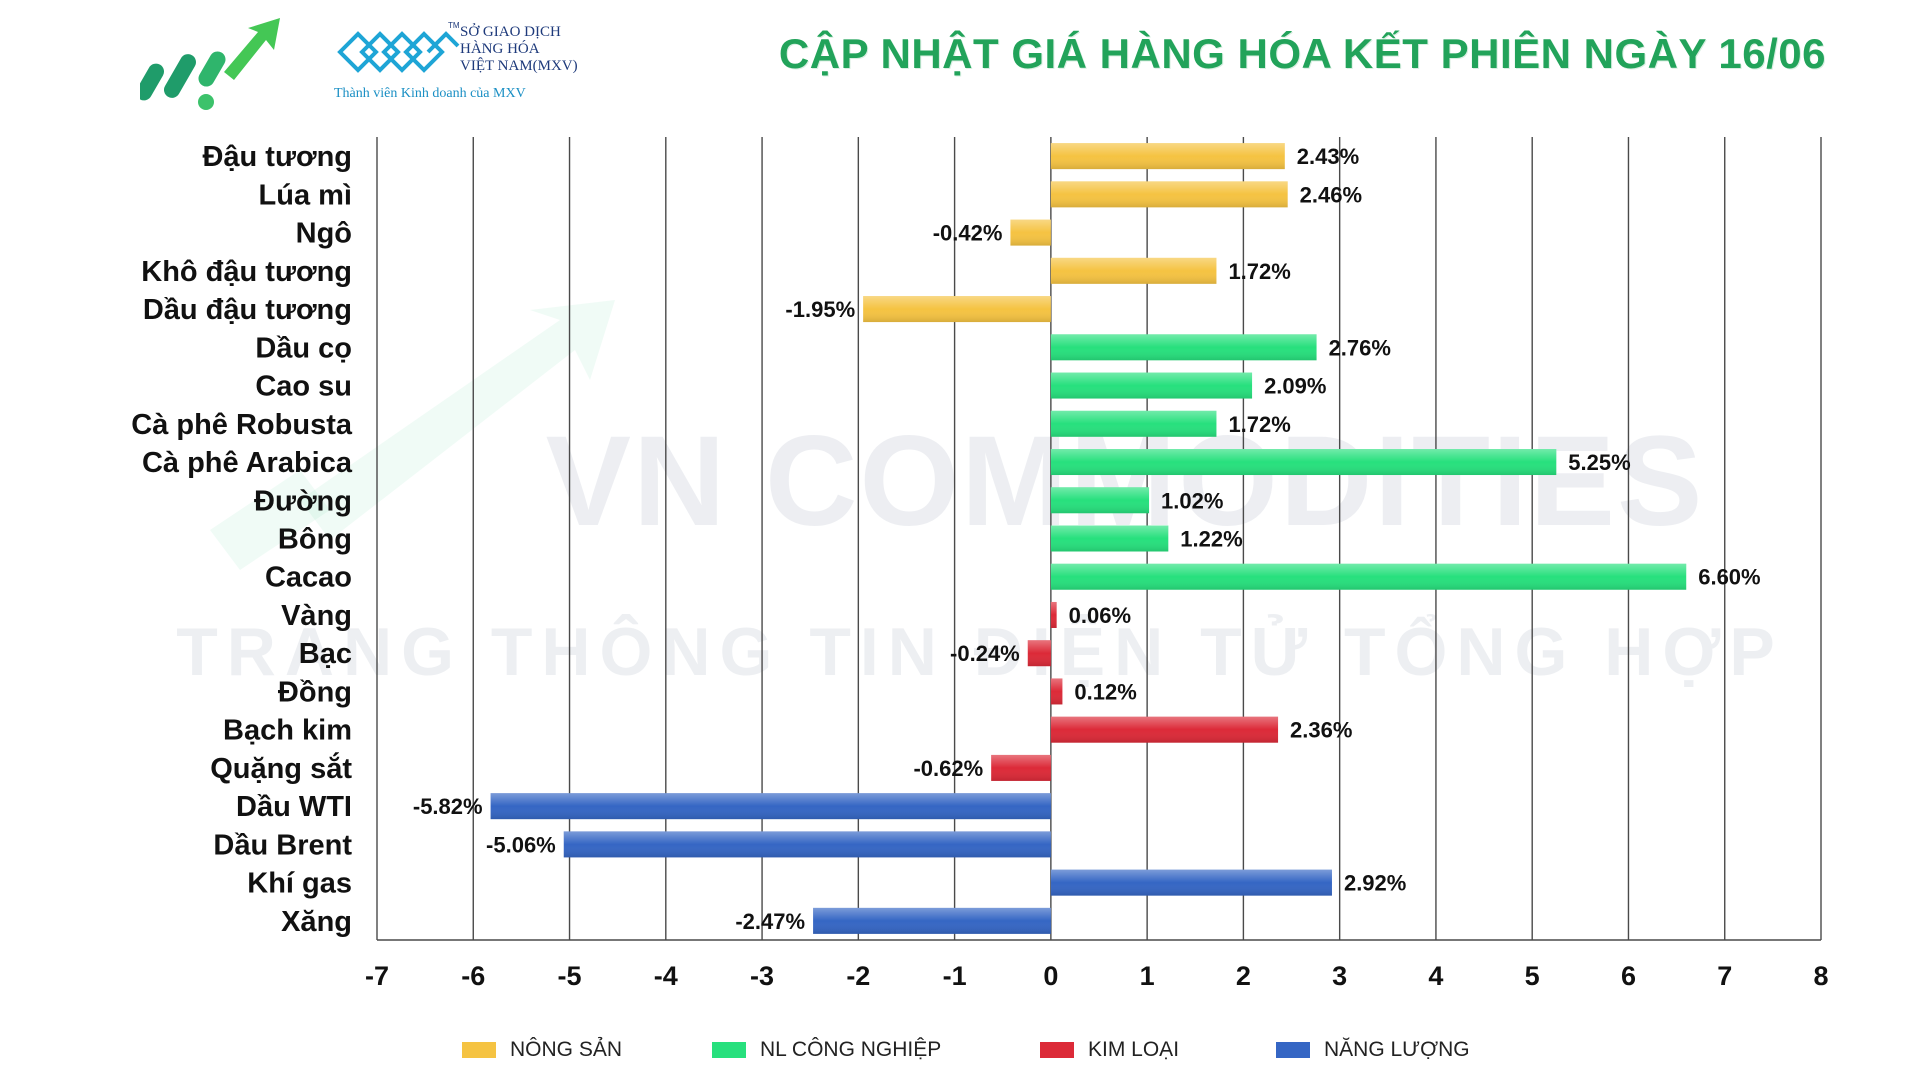 This screenshot has height=1080, width=1920. I want to click on x-tick-label: 5, so click(1532, 976).